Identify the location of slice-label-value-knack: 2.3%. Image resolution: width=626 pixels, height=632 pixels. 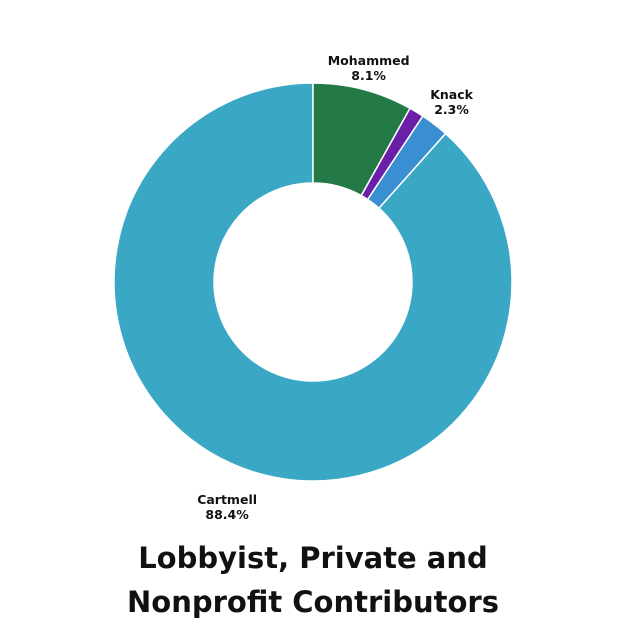
(451, 109).